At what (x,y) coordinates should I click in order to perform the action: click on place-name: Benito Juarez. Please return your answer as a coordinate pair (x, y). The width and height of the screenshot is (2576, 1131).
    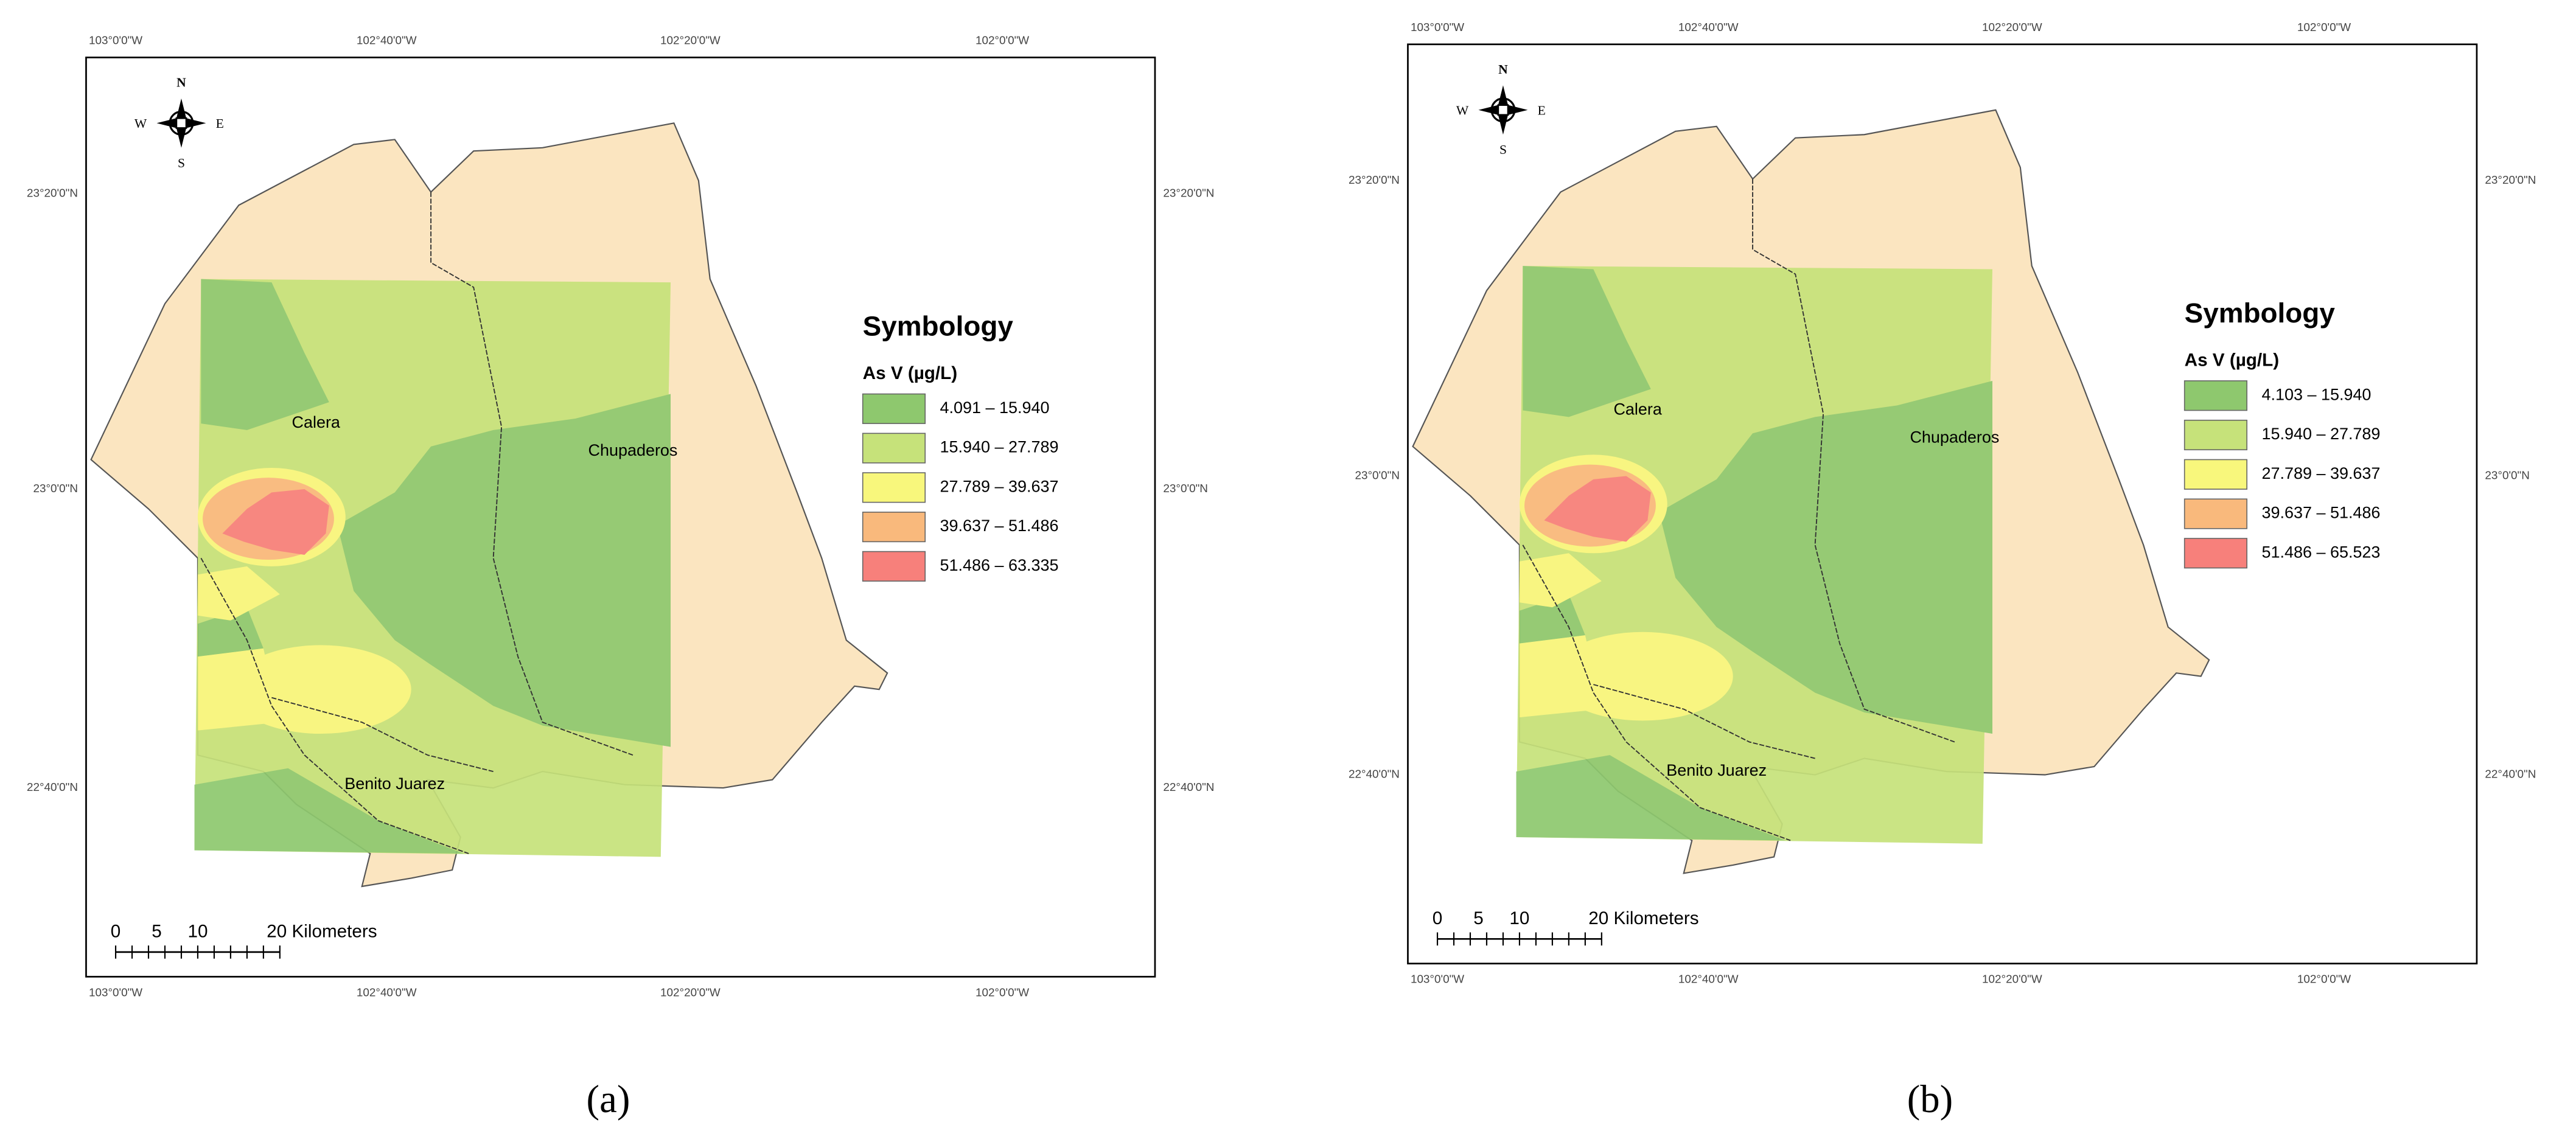
    Looking at the image, I should click on (394, 784).